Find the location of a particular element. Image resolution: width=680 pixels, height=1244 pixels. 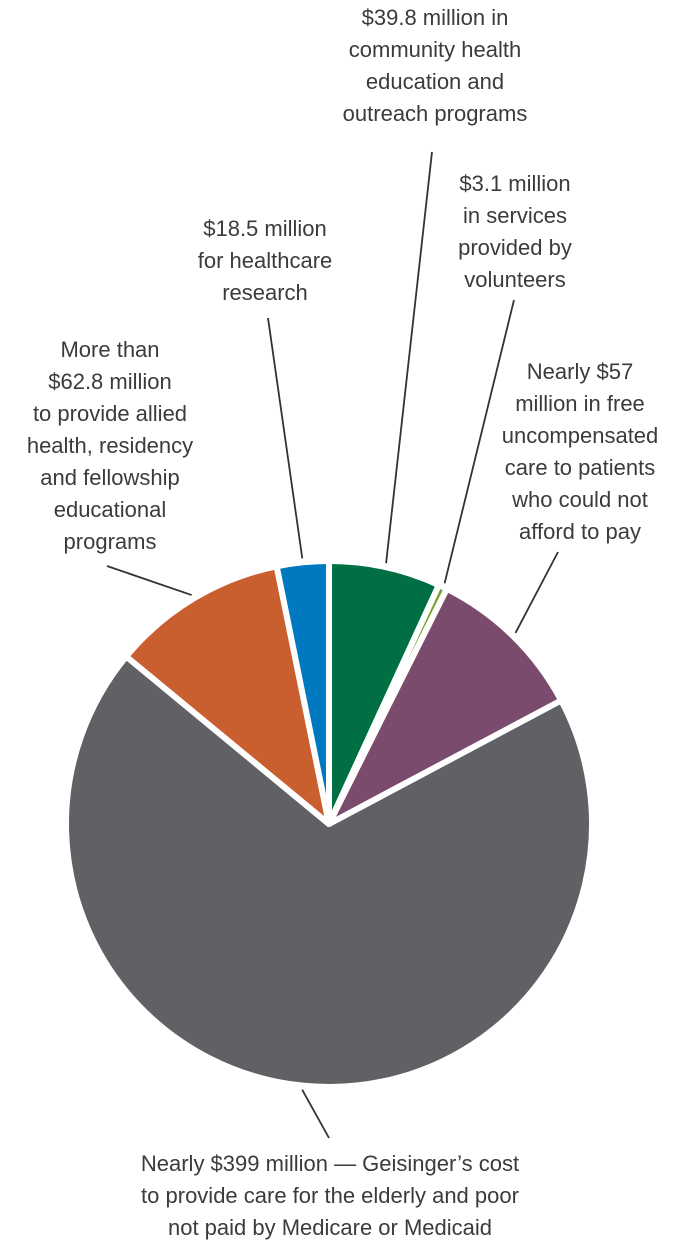

label-line: to provide care for the elderly and poor is located at coordinates (330, 1195).